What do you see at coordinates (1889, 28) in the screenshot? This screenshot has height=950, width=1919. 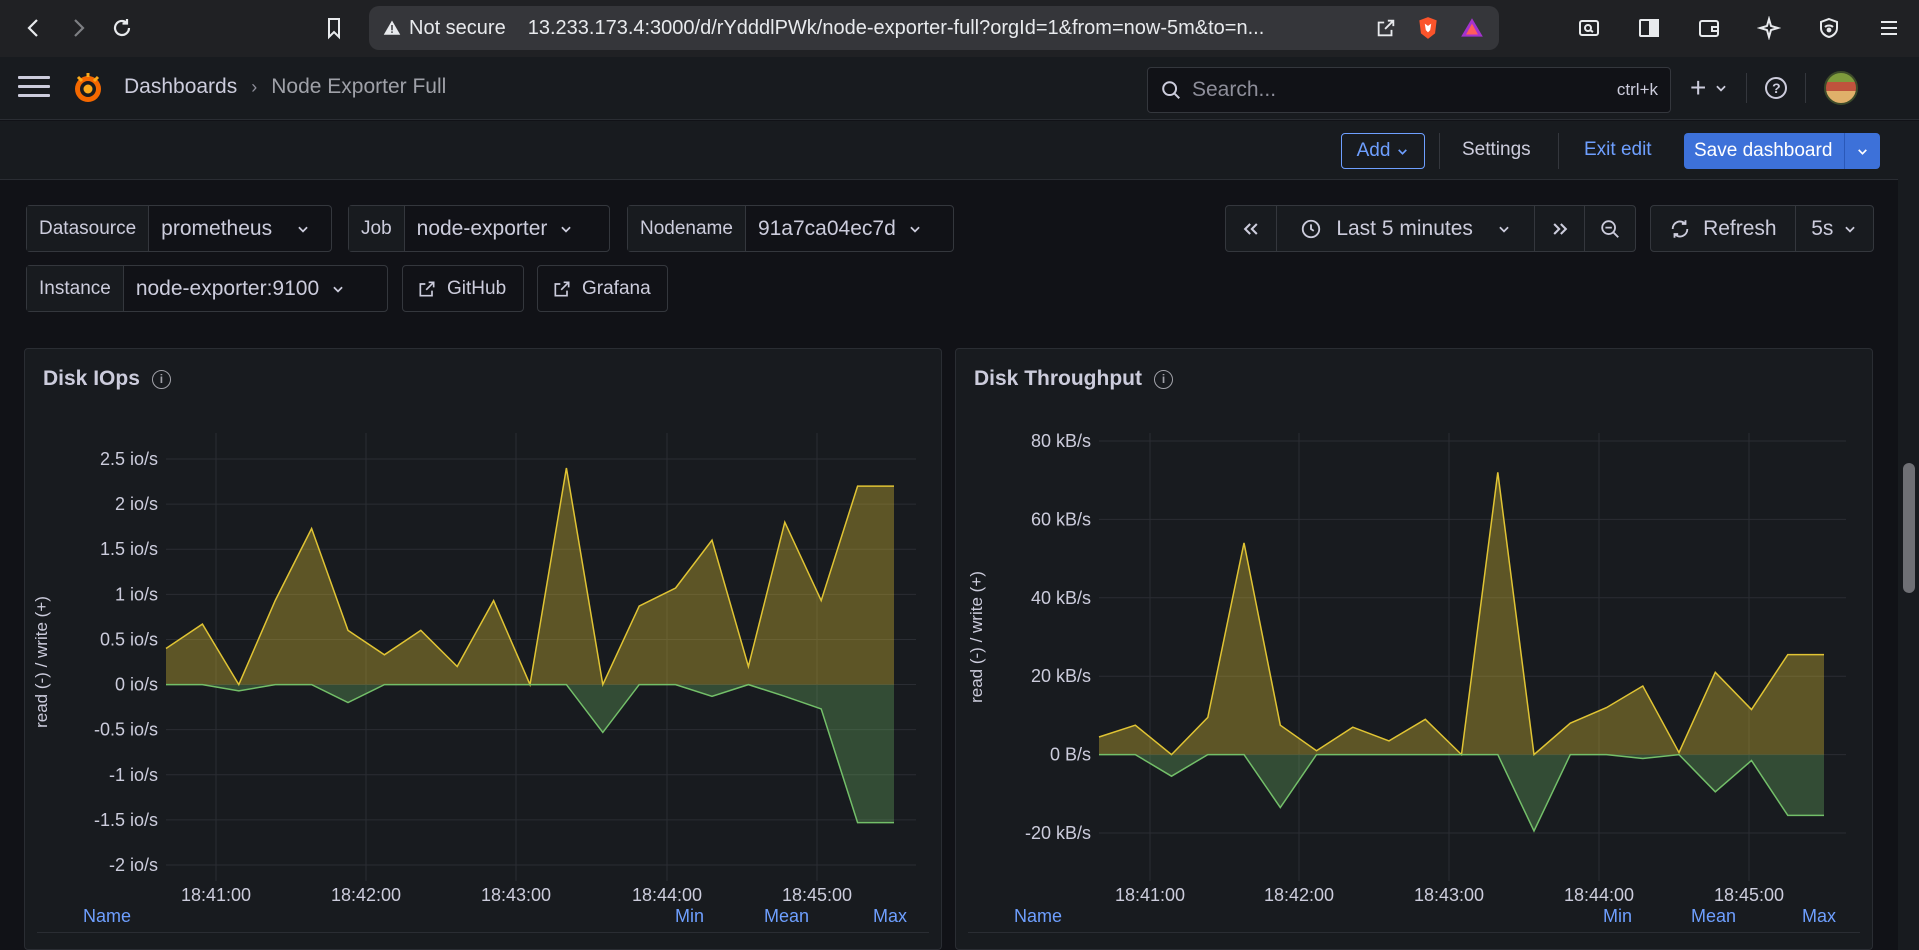 I see `browser-menu-icon` at bounding box center [1889, 28].